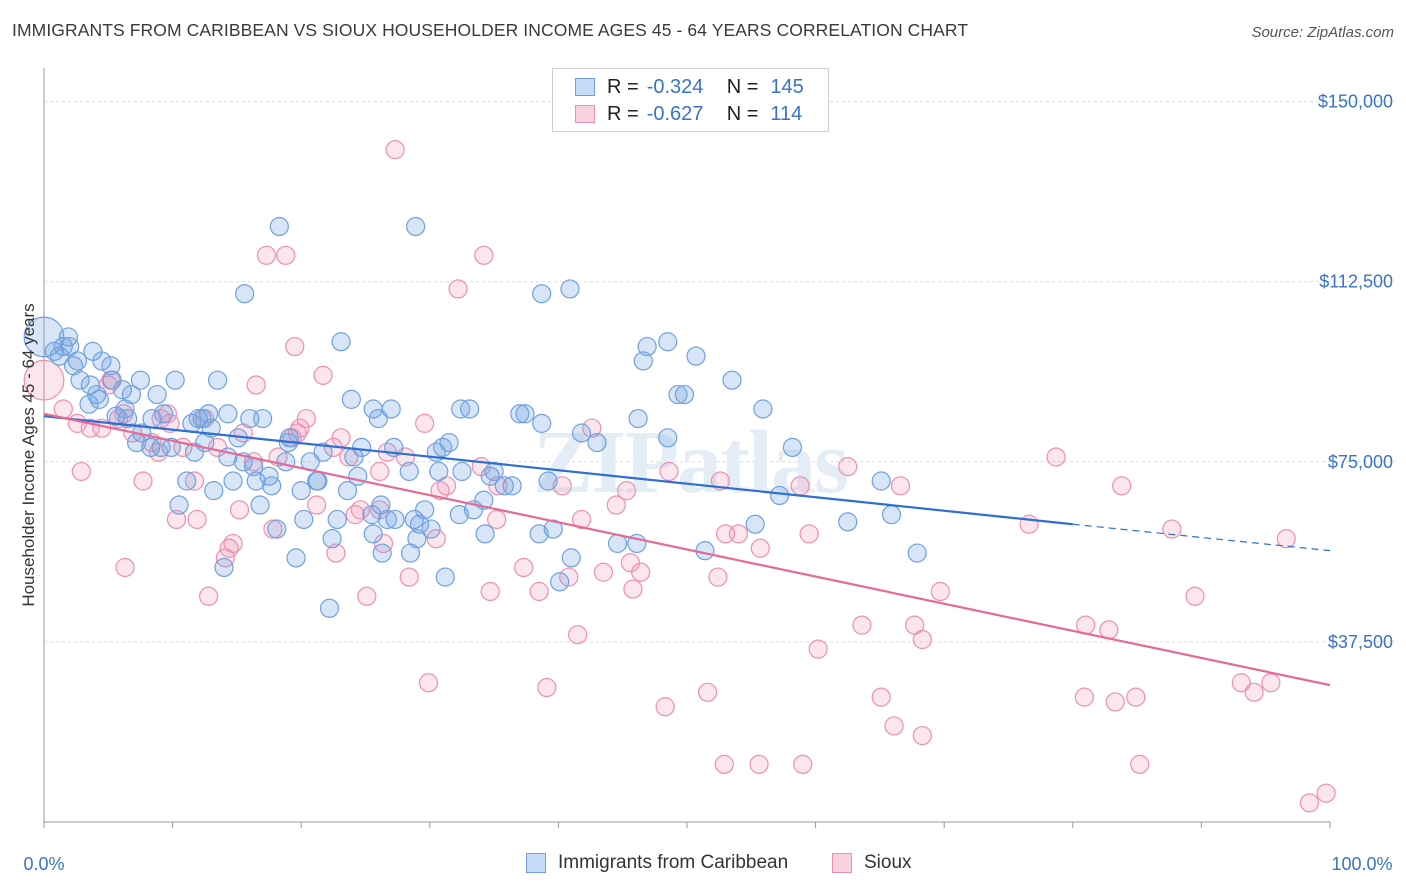 The width and height of the screenshot is (1406, 892). What do you see at coordinates (536, 863) in the screenshot?
I see `caribbean-legend-swatch` at bounding box center [536, 863].